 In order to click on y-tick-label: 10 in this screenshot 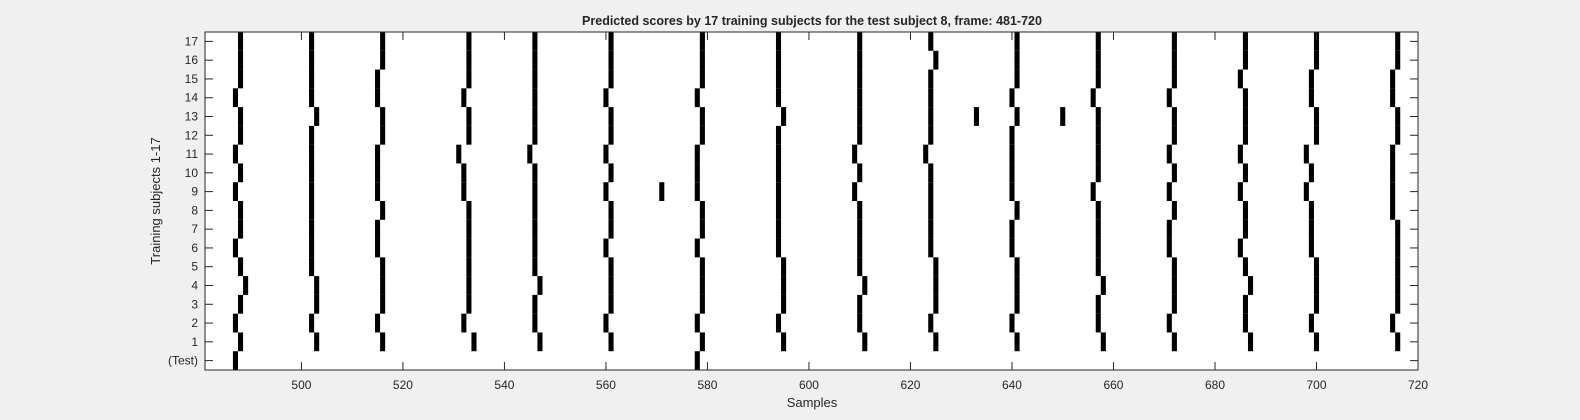, I will do `click(192, 173)`.